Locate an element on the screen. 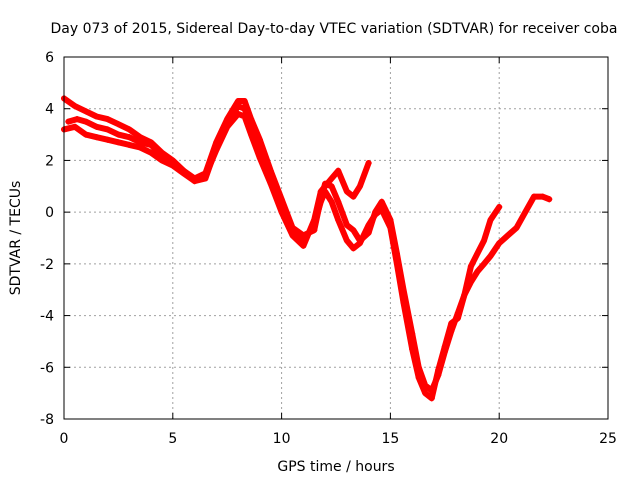  y-tick-label: -6 is located at coordinates (47, 368).